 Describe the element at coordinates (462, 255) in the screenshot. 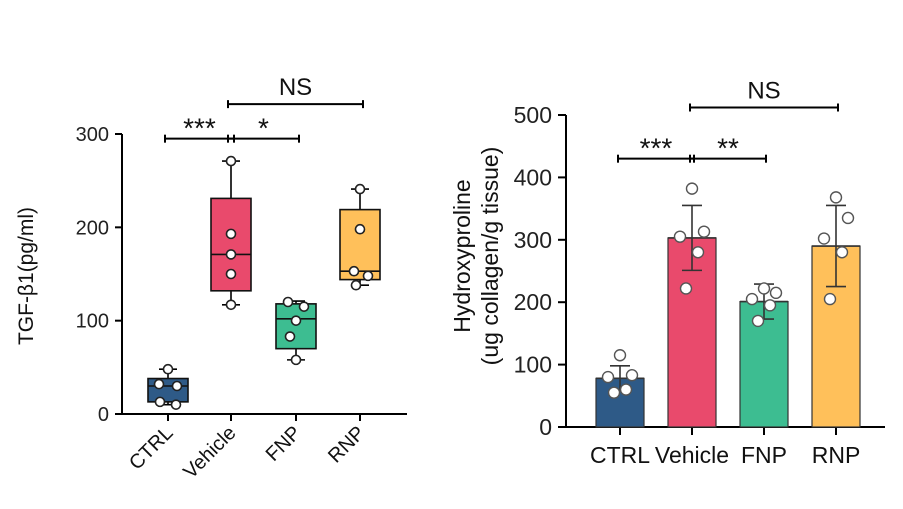

I see `y-axis-title-line1: Hydroxyproline` at that location.